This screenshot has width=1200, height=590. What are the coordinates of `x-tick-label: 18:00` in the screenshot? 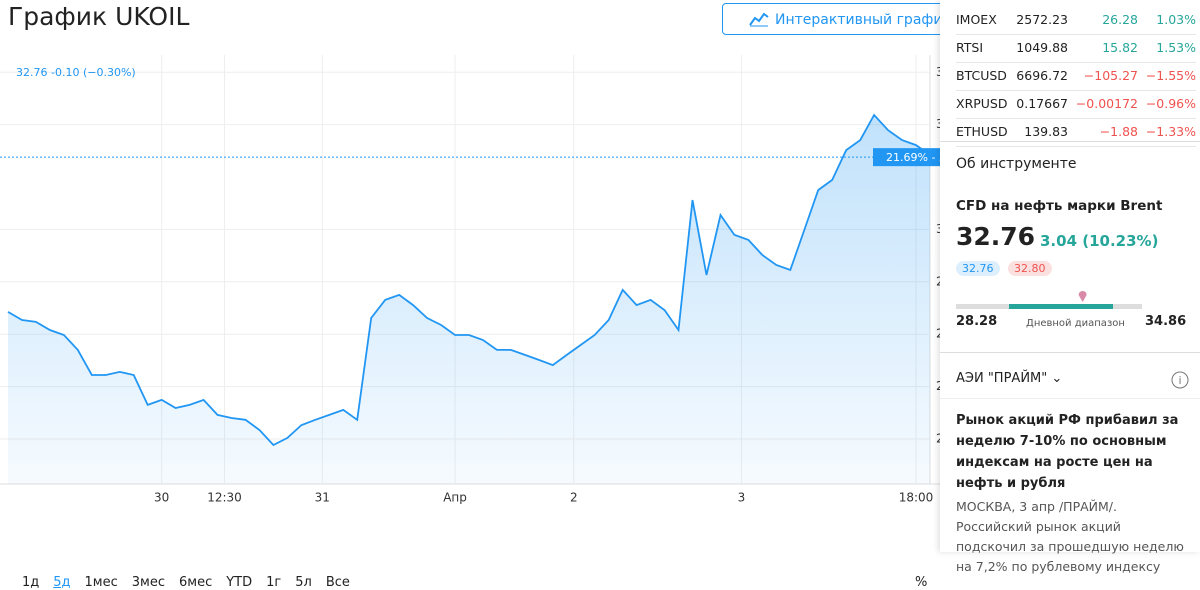 It's located at (916, 498).